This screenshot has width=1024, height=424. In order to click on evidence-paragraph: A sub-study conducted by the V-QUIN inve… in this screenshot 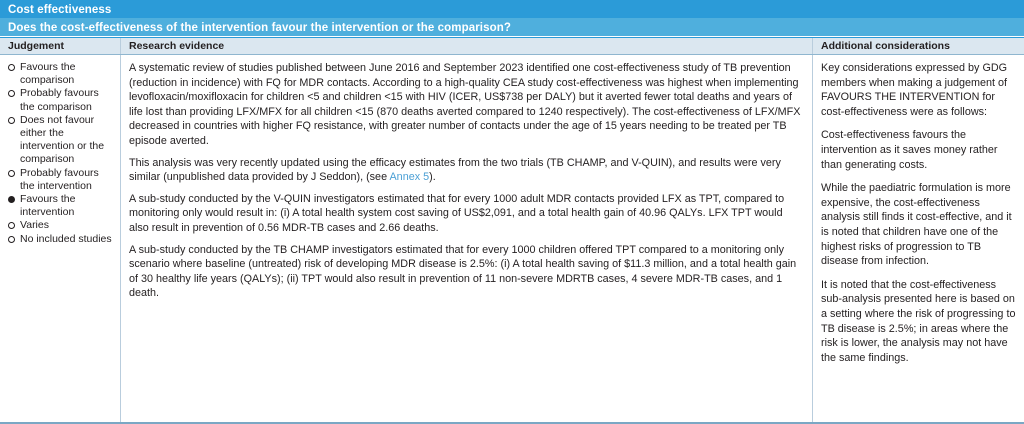, I will do `click(457, 213)`.